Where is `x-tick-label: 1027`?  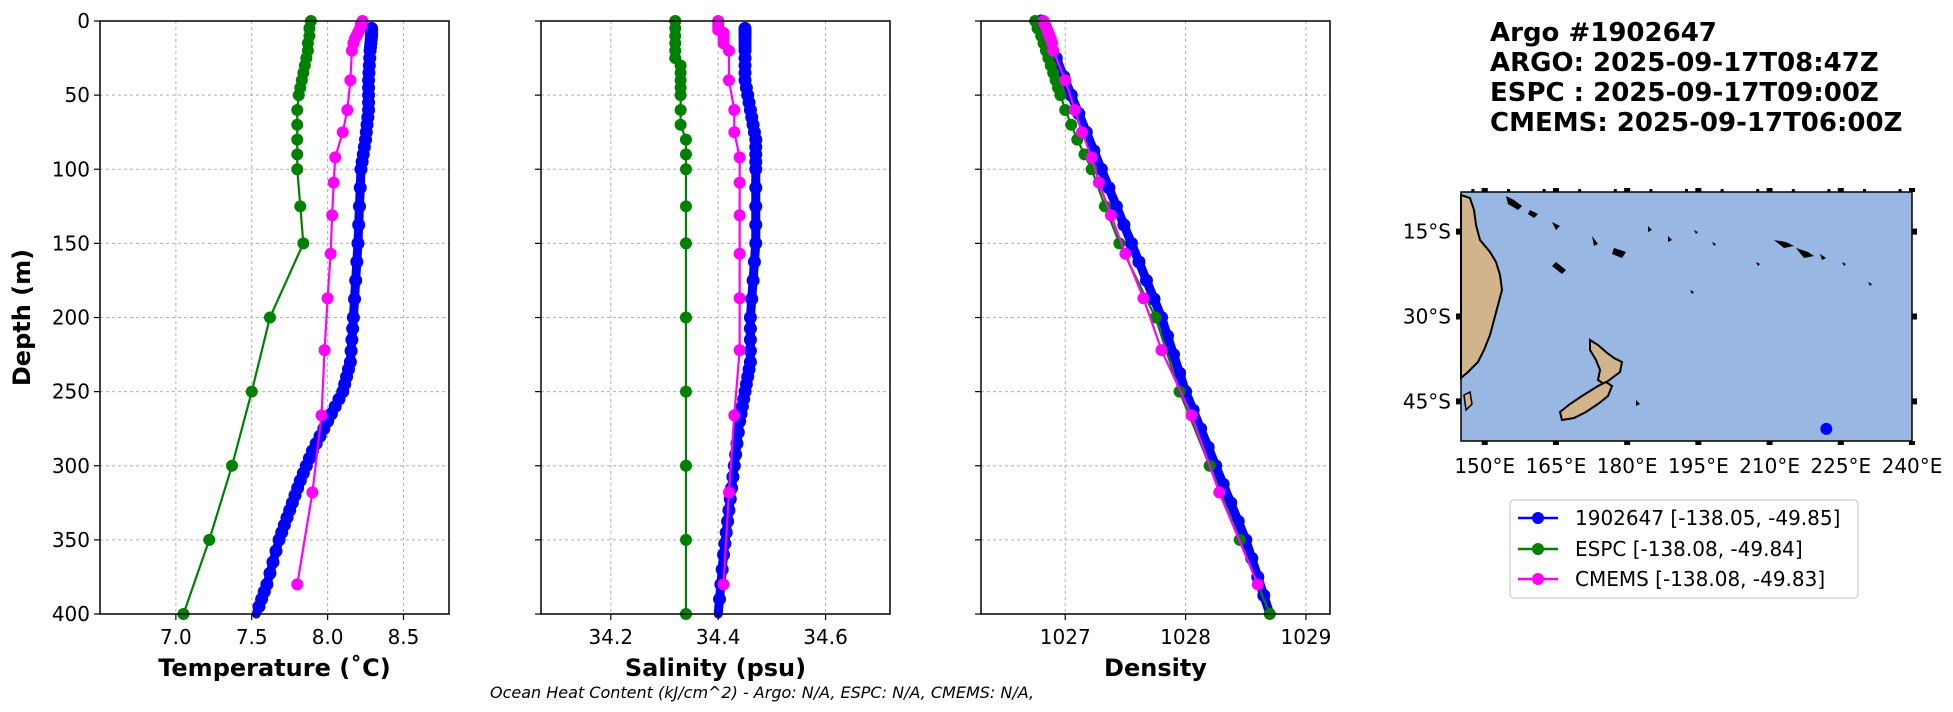
x-tick-label: 1027 is located at coordinates (1065, 637).